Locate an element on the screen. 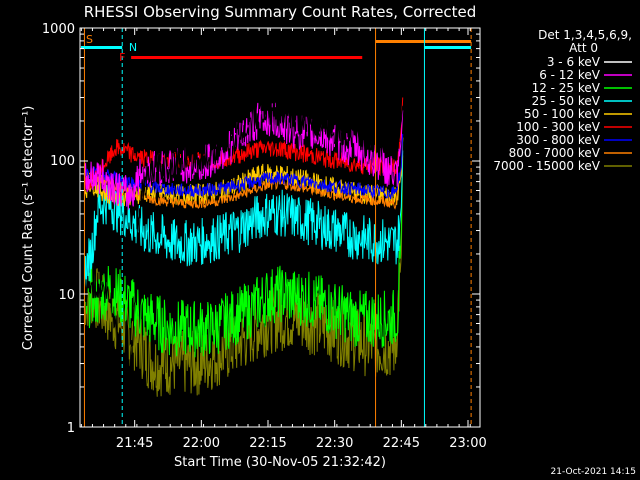 The width and height of the screenshot is (640, 480). legend-label: 3 - 6 keV is located at coordinates (574, 62).